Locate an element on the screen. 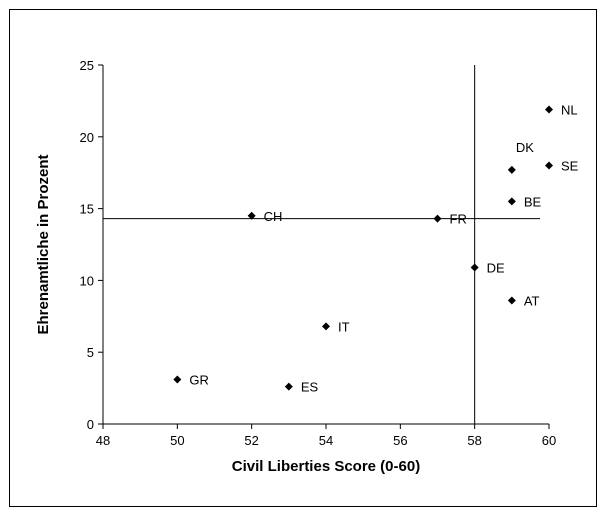 The width and height of the screenshot is (608, 516). y-tick-label: 10 is located at coordinates (87, 280).